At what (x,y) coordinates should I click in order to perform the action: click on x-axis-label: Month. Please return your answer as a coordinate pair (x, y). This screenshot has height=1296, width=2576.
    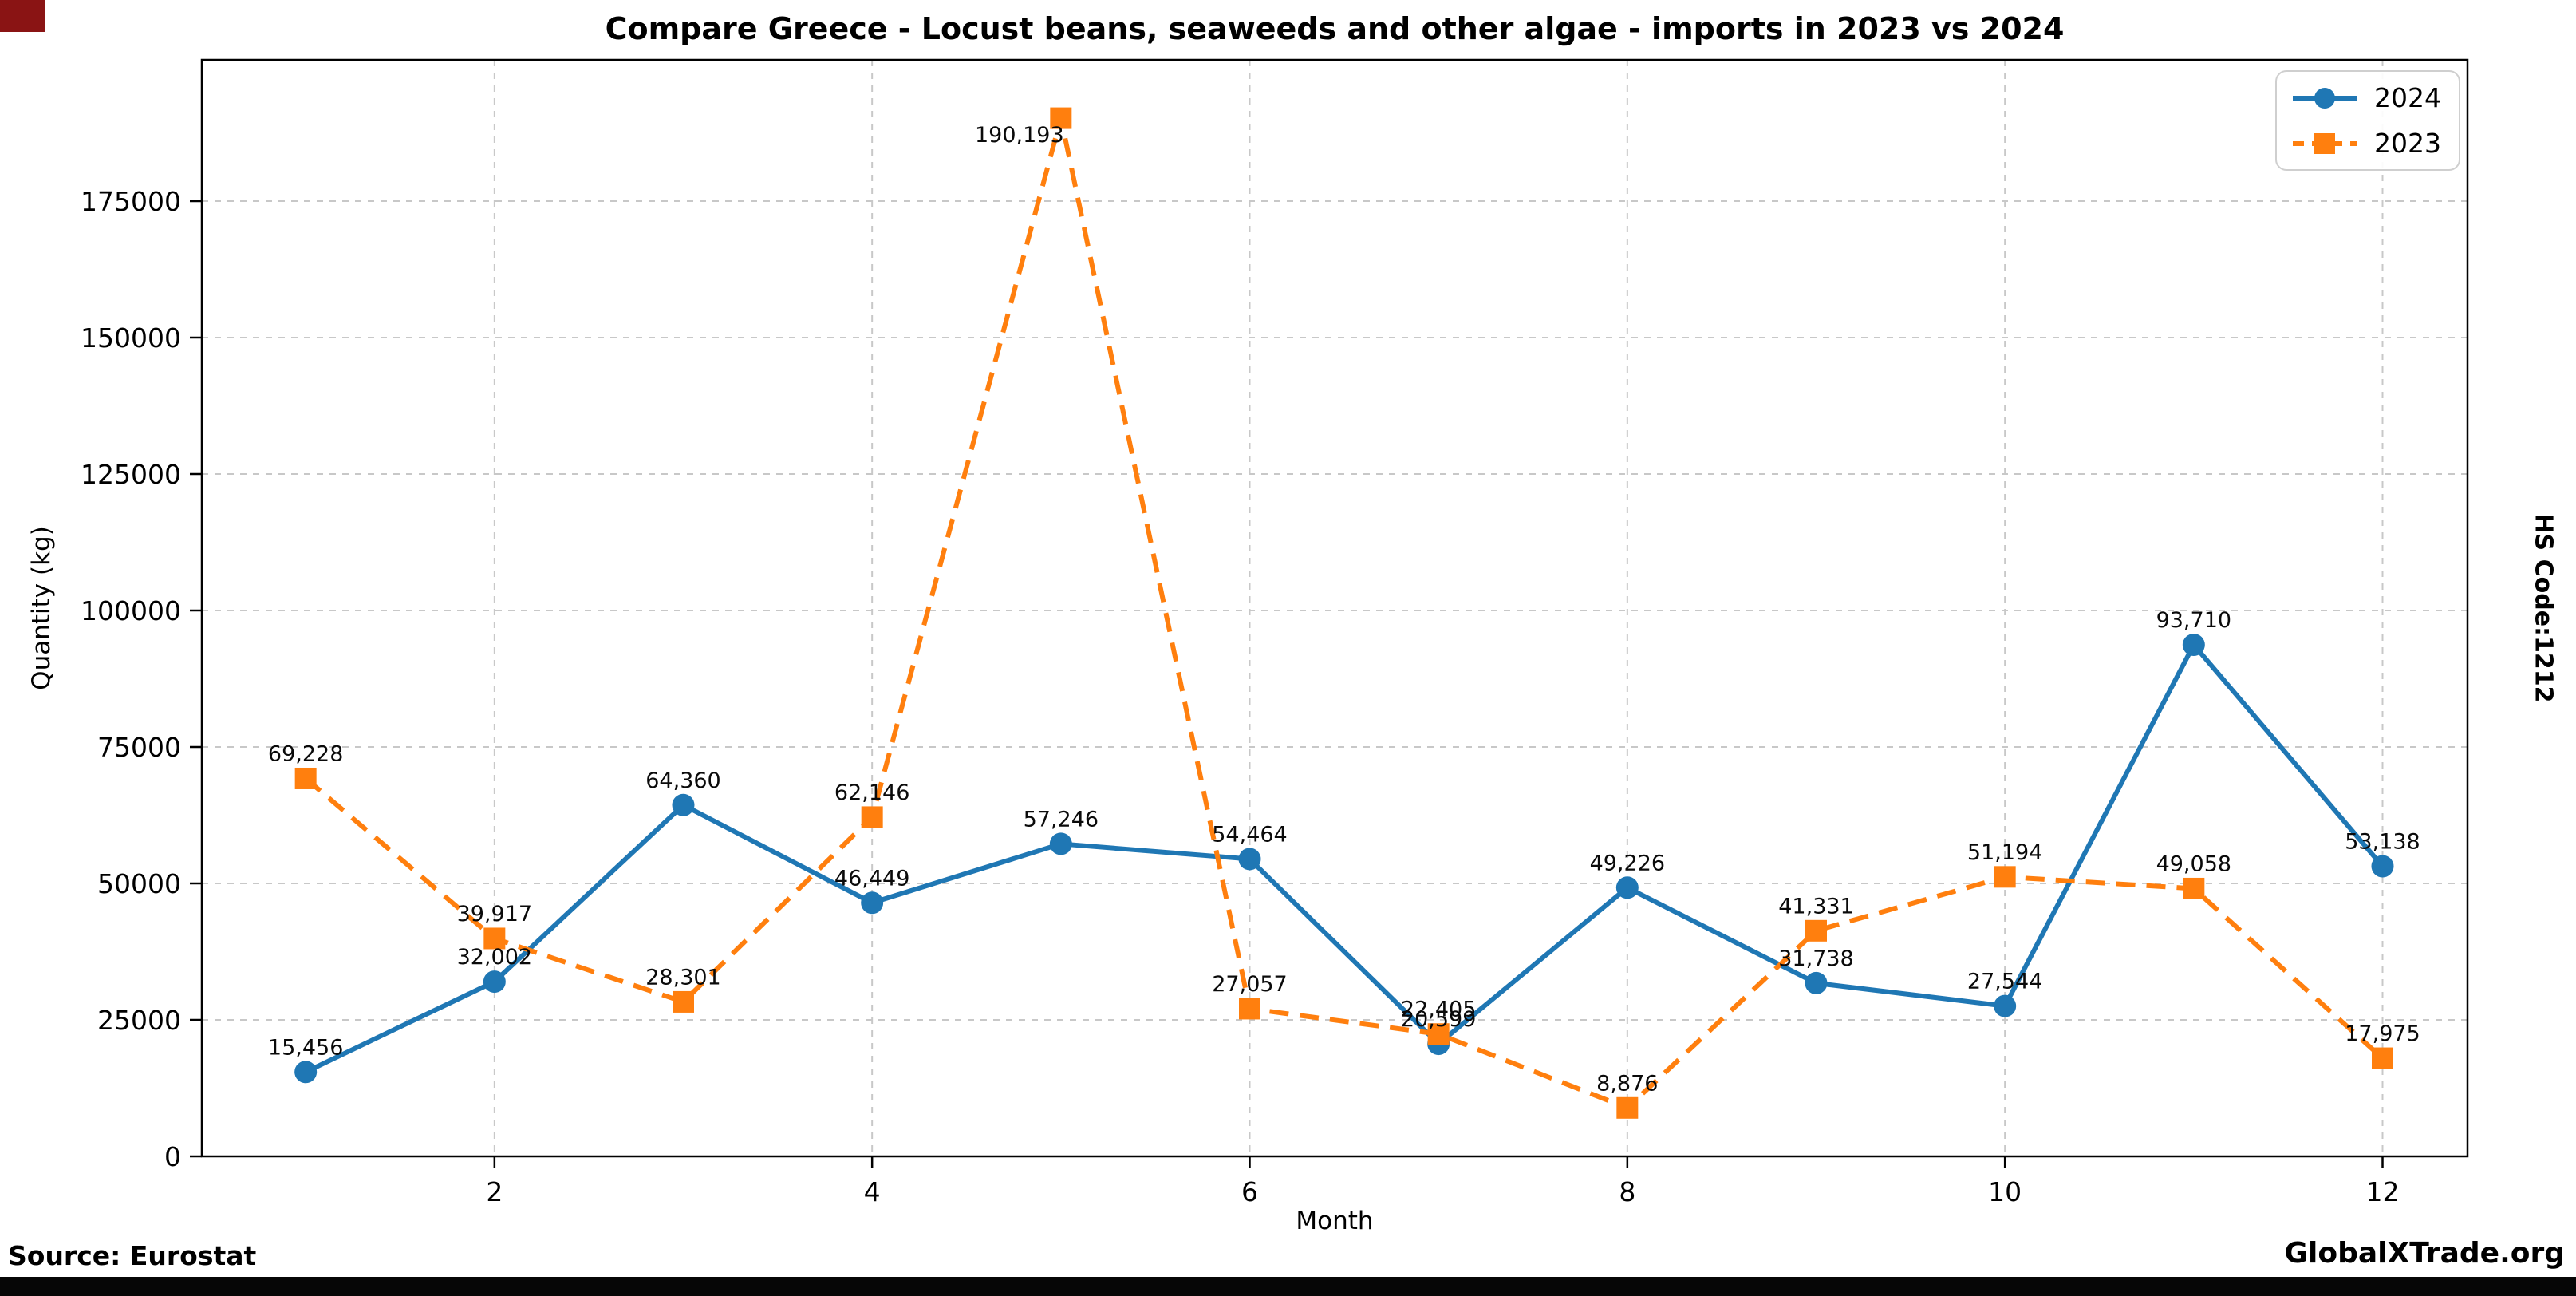
    Looking at the image, I should click on (1335, 1221).